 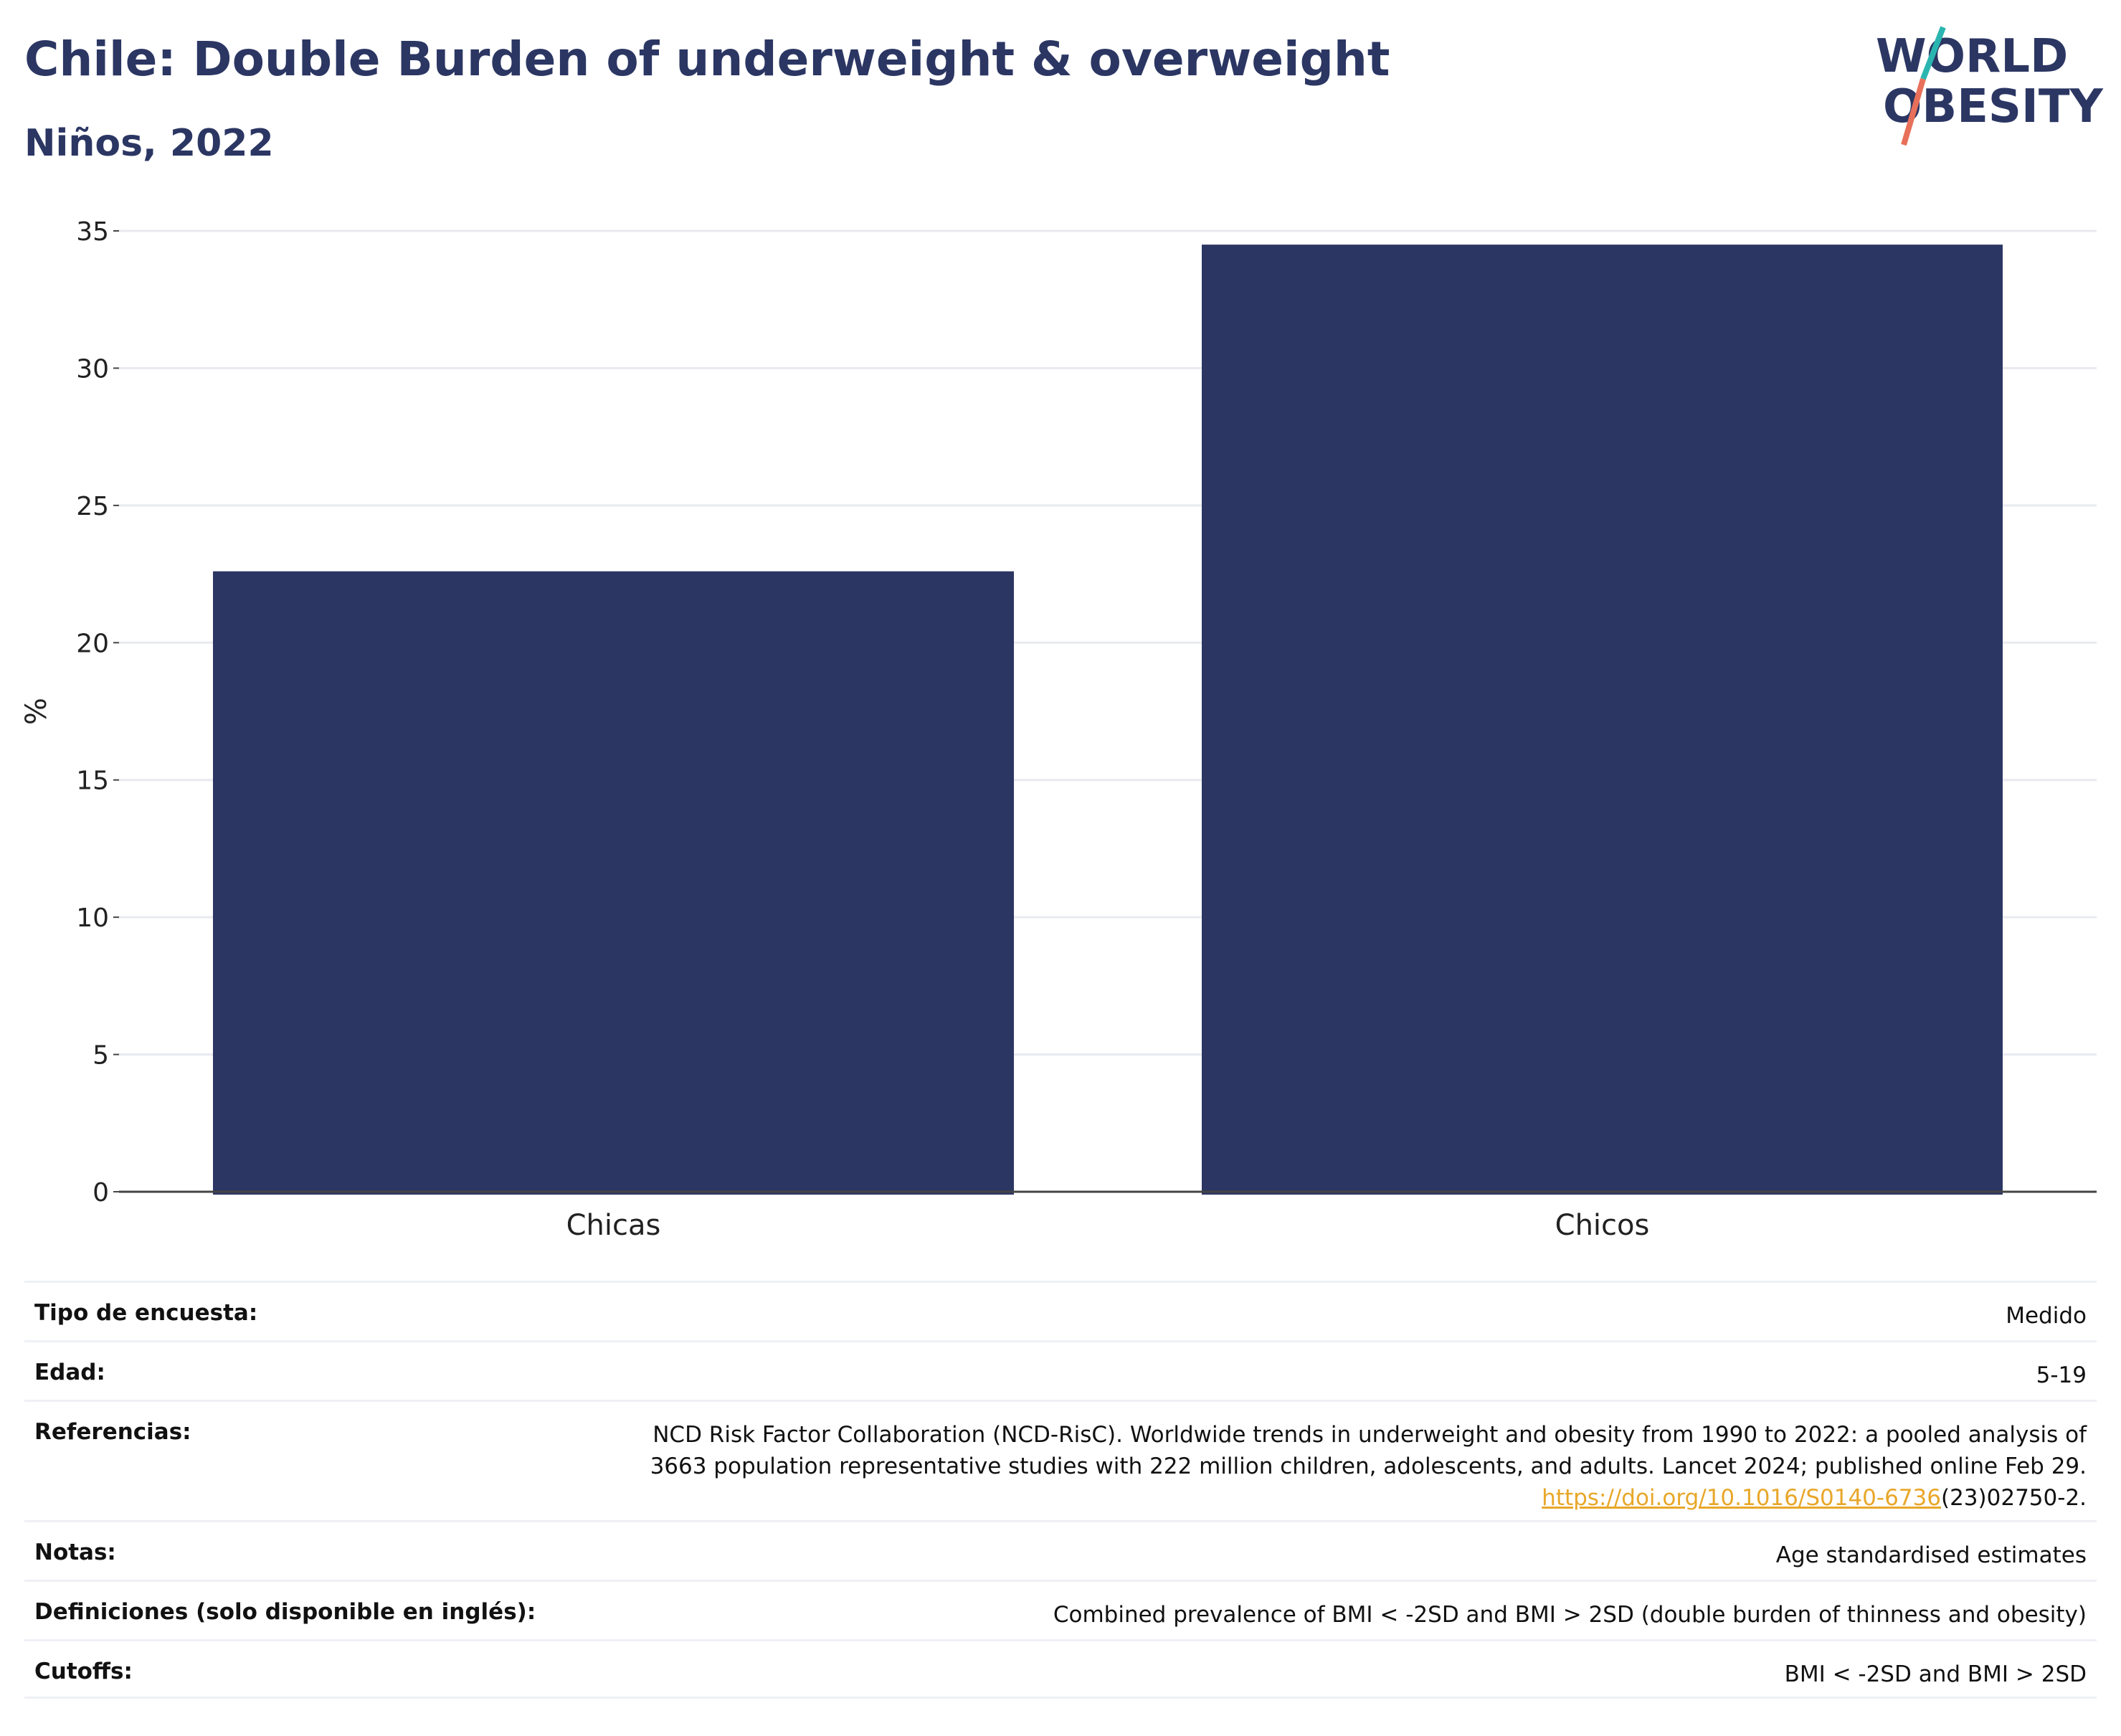 What do you see at coordinates (1931, 1555) in the screenshot?
I see `meta-value: Age standardised estimates` at bounding box center [1931, 1555].